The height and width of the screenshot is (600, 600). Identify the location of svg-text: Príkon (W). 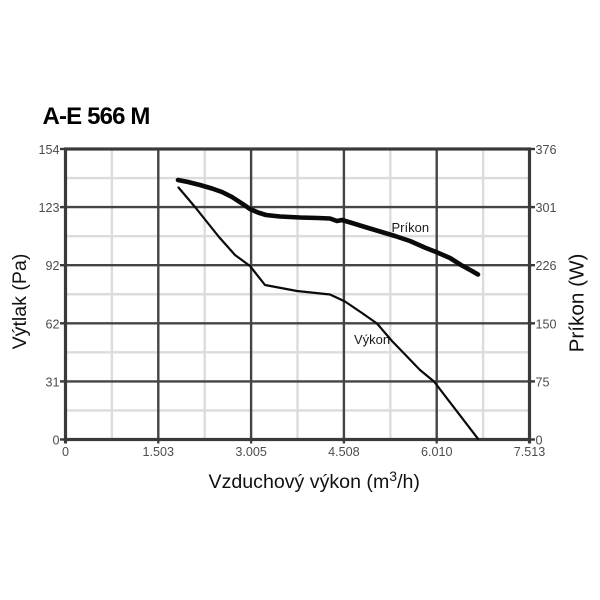
(577, 303).